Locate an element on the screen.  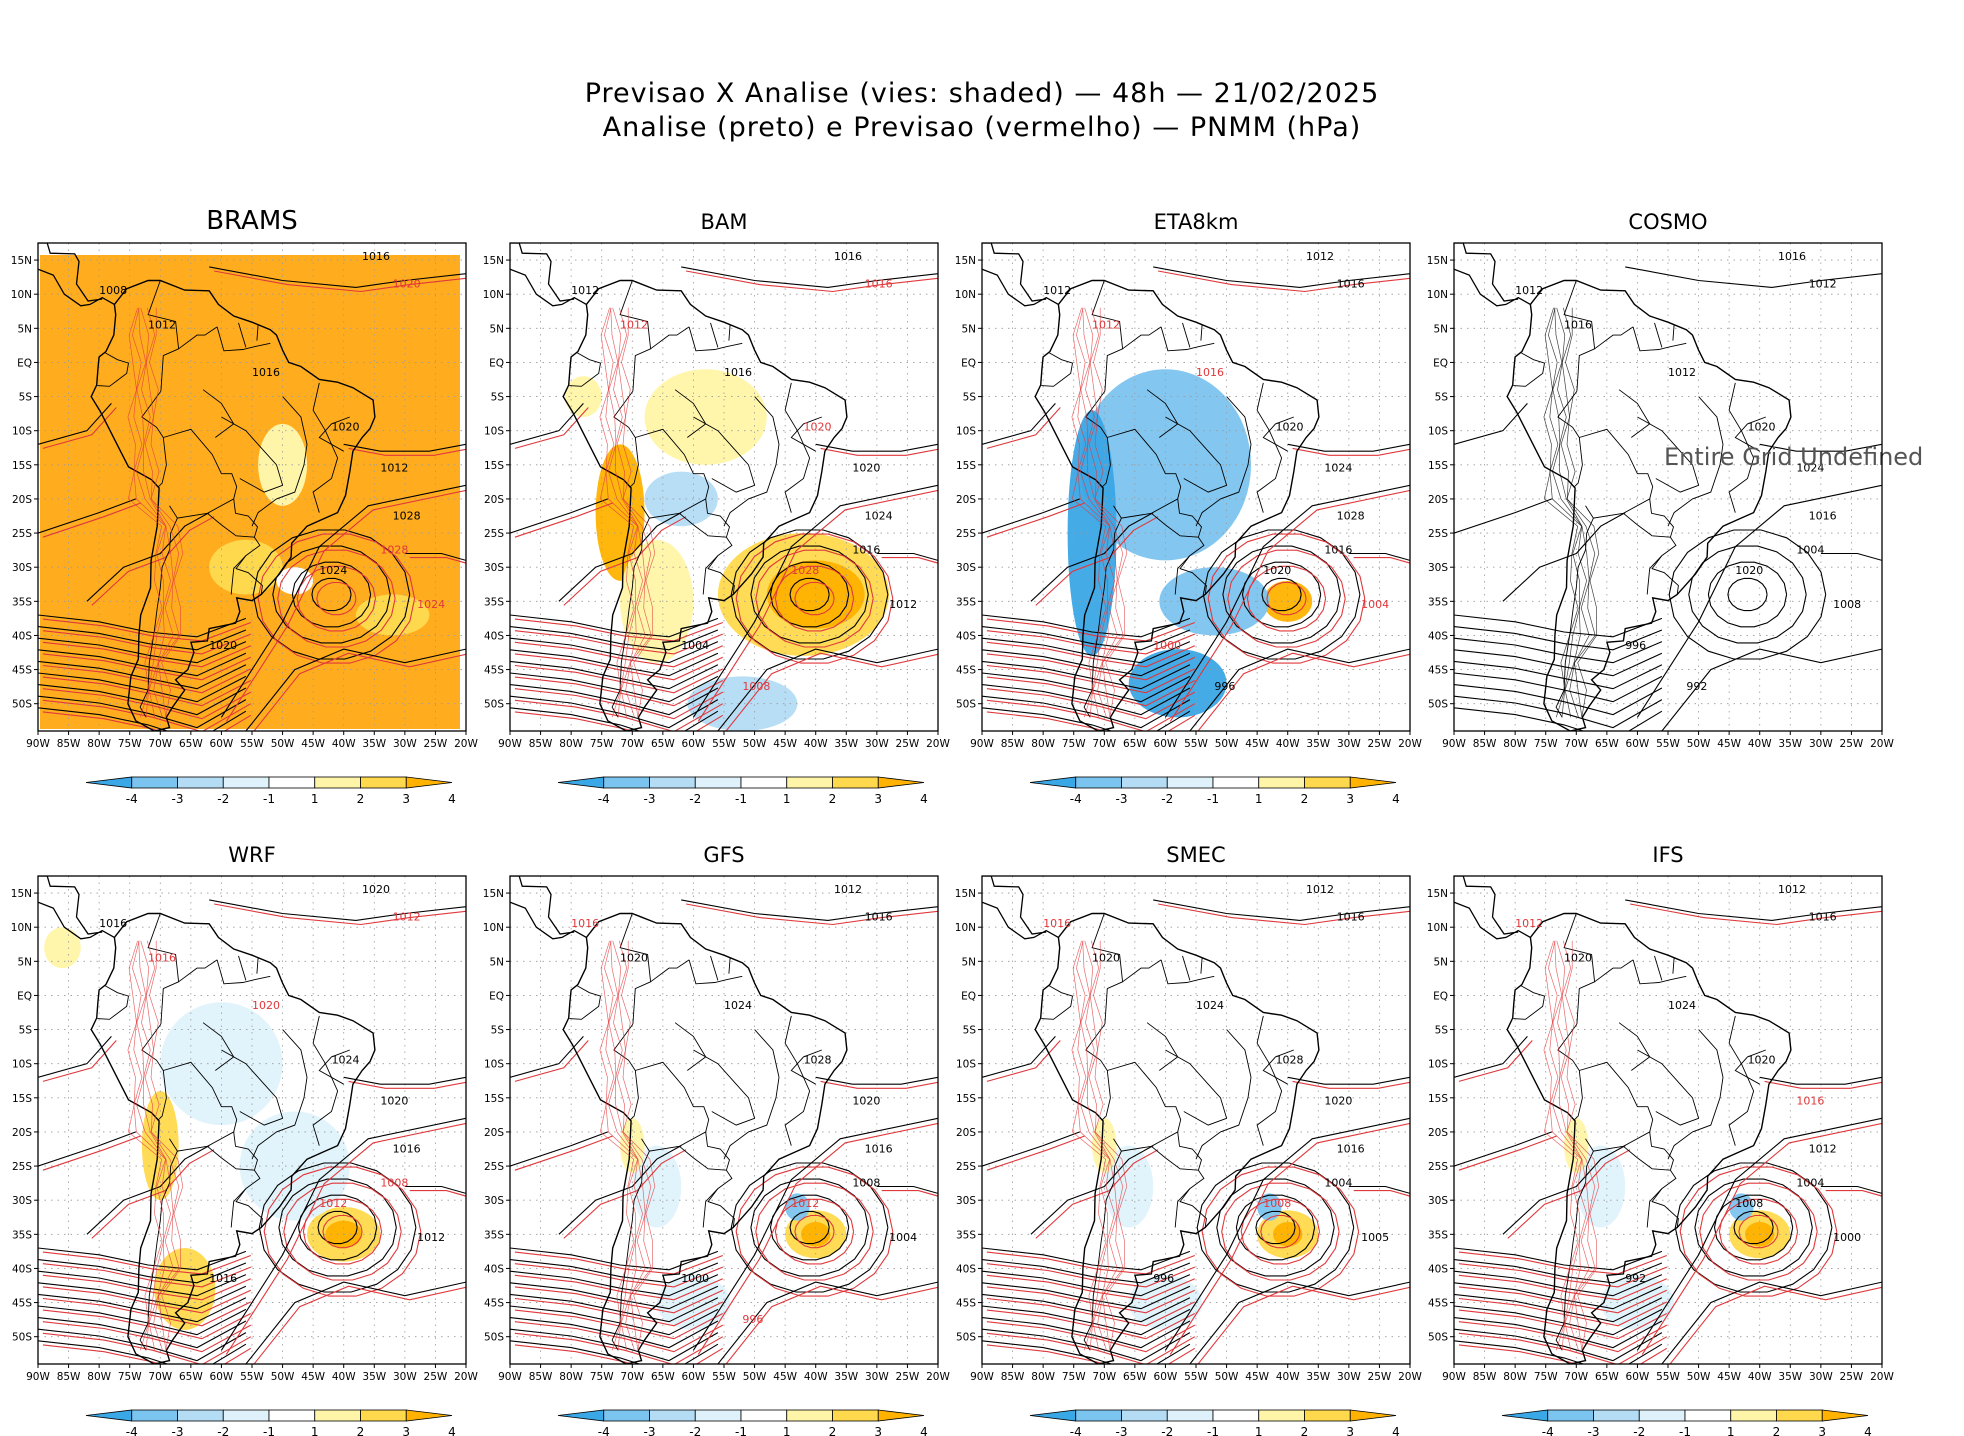
lon-tick-label: 90W is located at coordinates (1454, 744).